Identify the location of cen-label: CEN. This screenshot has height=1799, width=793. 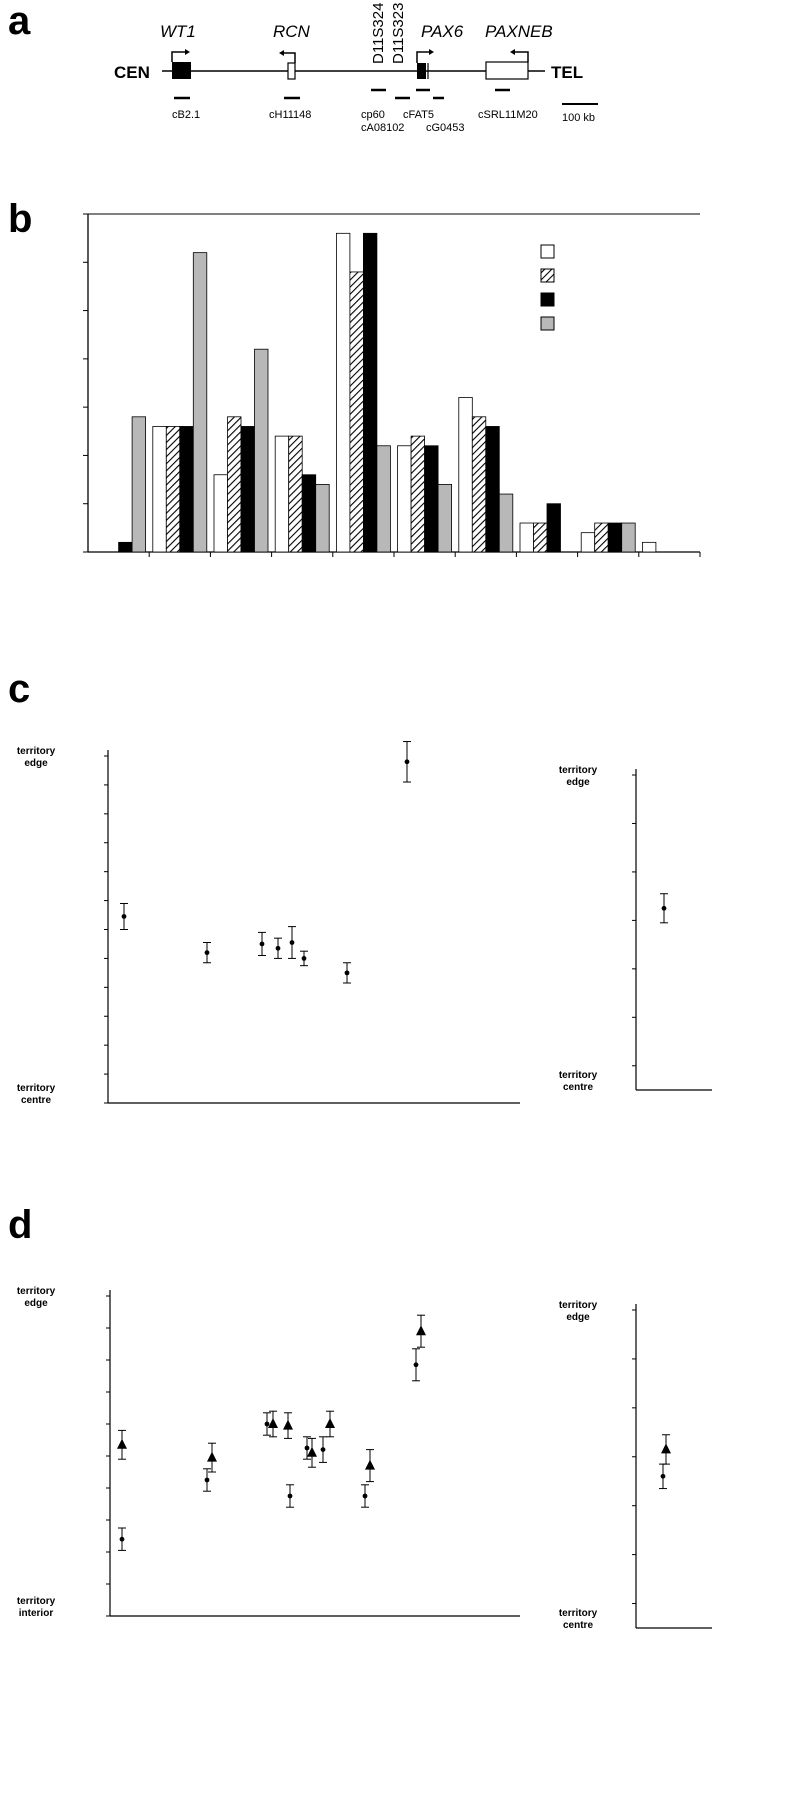
(132, 72).